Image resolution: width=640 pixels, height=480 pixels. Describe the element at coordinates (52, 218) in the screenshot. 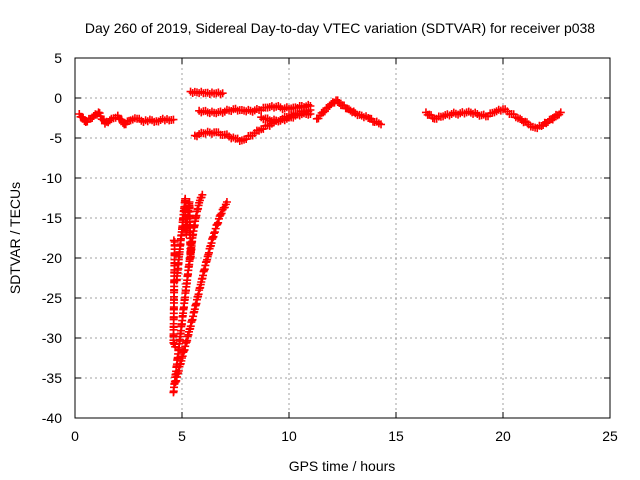

I see `y-tick-label: -15` at that location.